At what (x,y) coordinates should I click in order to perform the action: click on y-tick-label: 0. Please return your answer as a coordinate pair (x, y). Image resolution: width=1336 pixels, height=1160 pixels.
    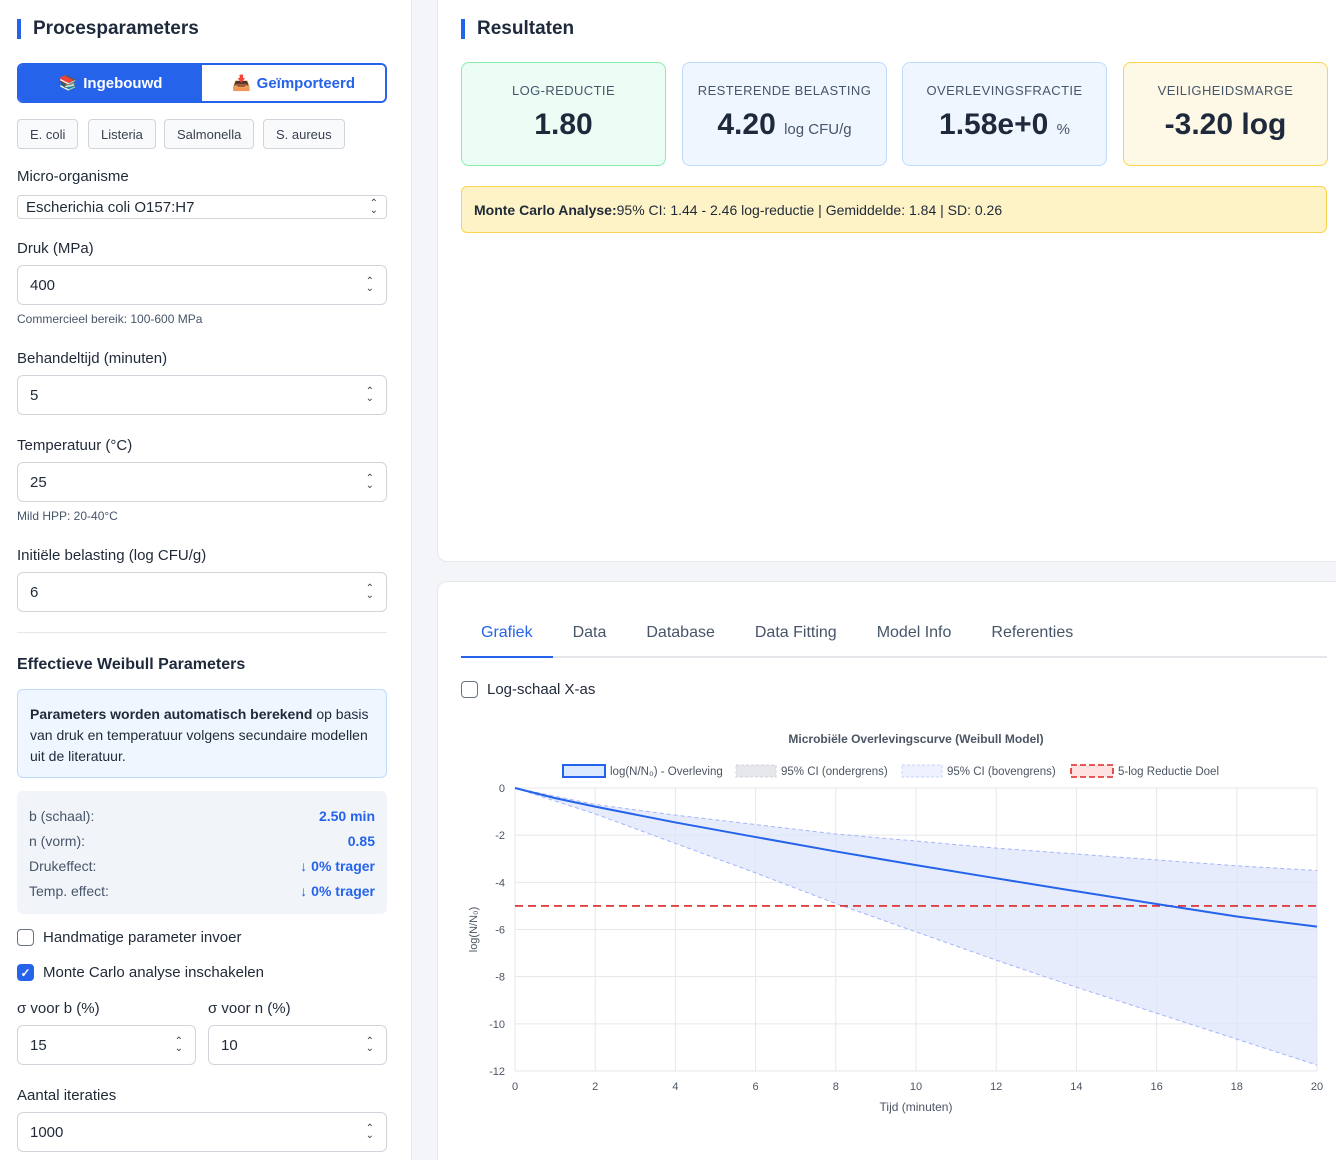
    Looking at the image, I should click on (502, 789).